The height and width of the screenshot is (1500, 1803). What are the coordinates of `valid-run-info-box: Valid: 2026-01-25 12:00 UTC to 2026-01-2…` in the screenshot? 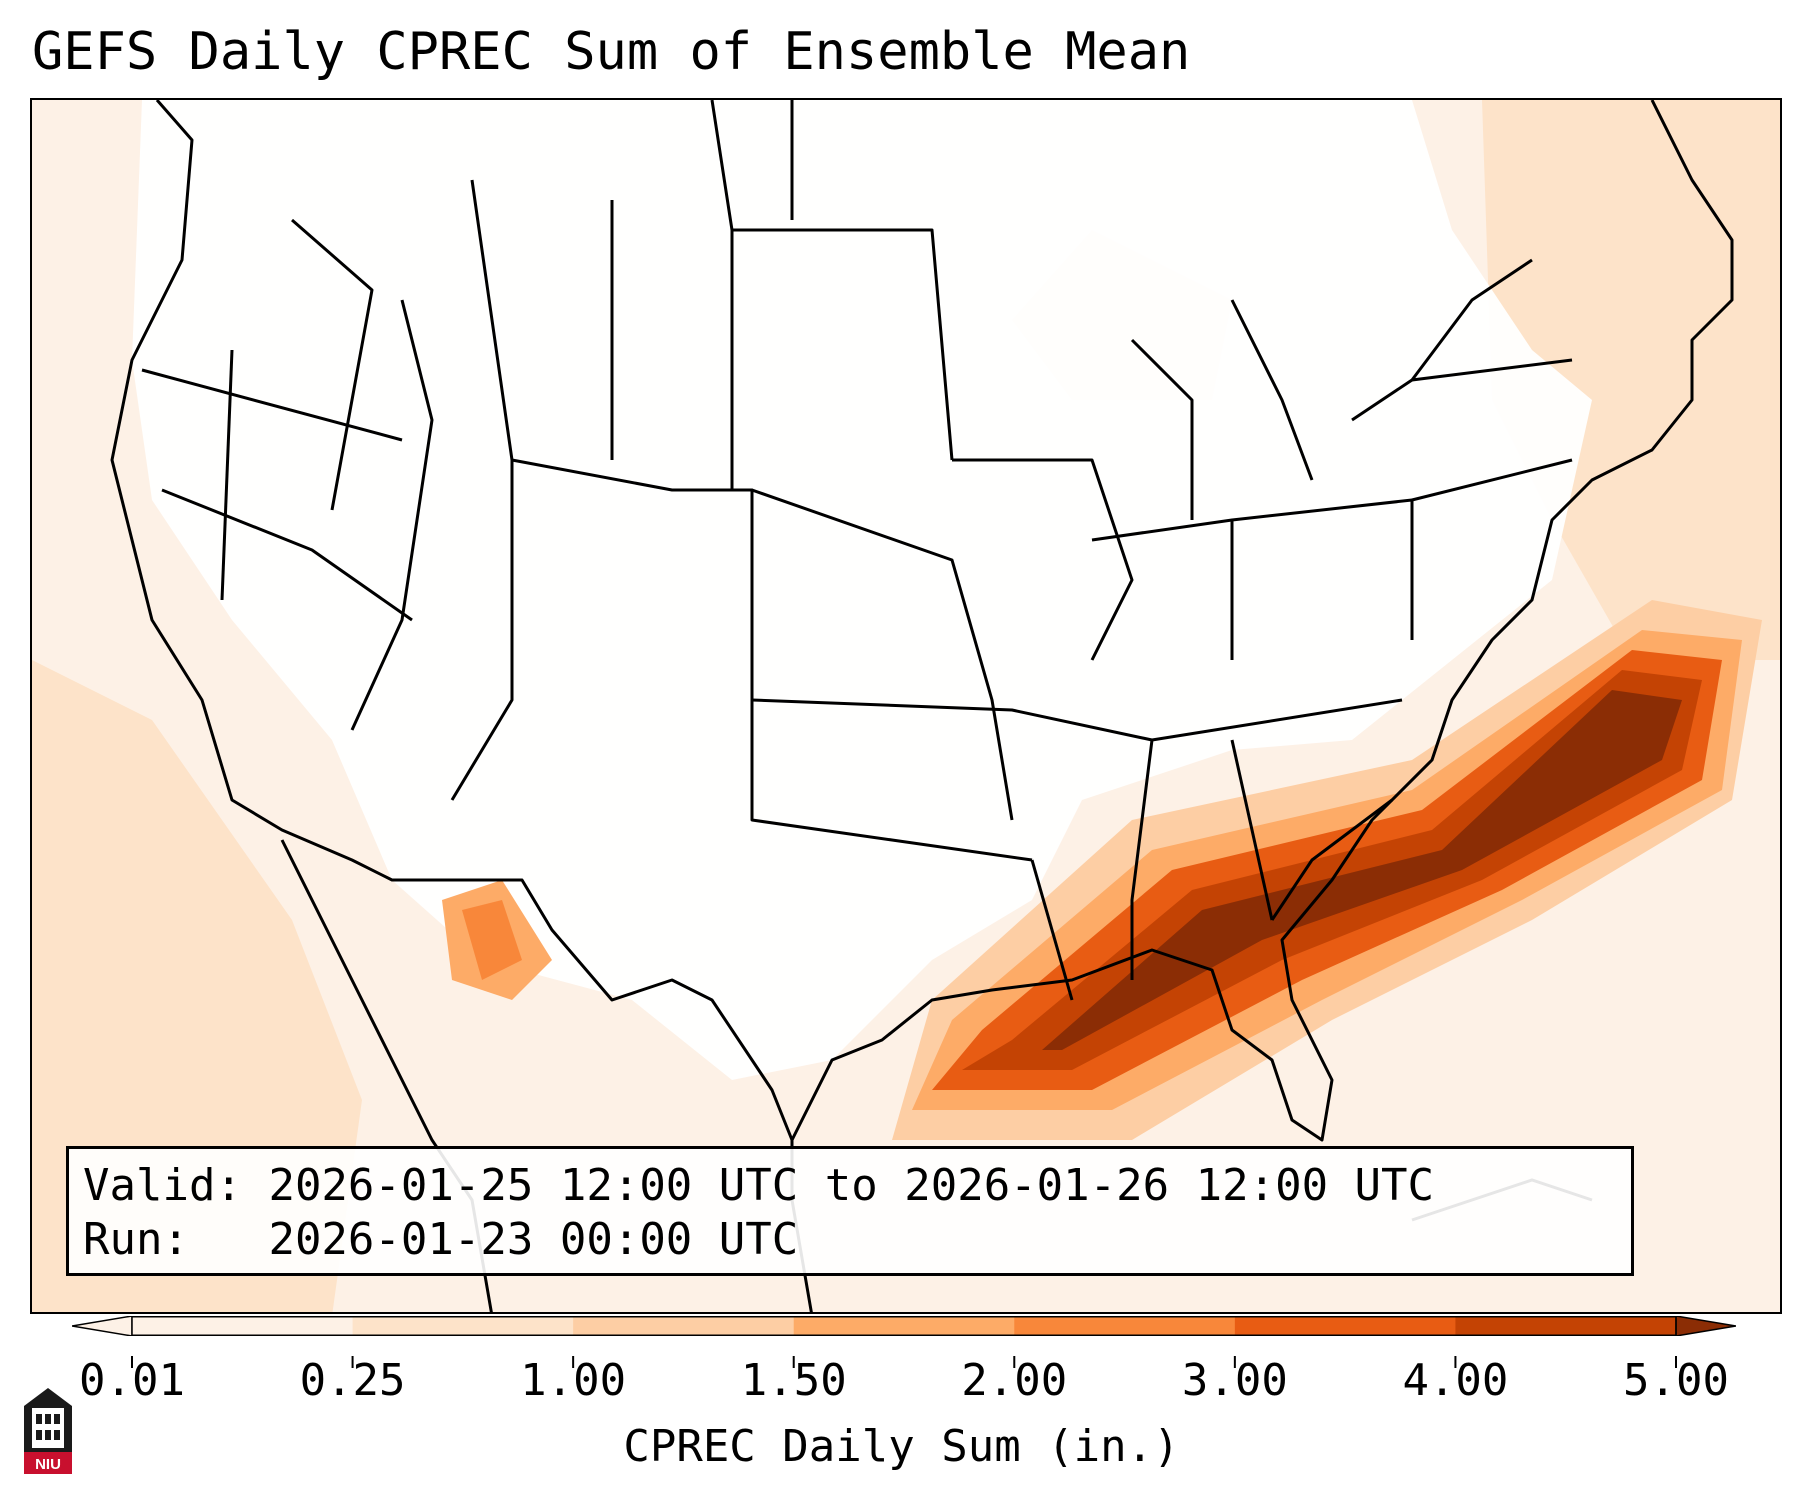 It's located at (850, 1211).